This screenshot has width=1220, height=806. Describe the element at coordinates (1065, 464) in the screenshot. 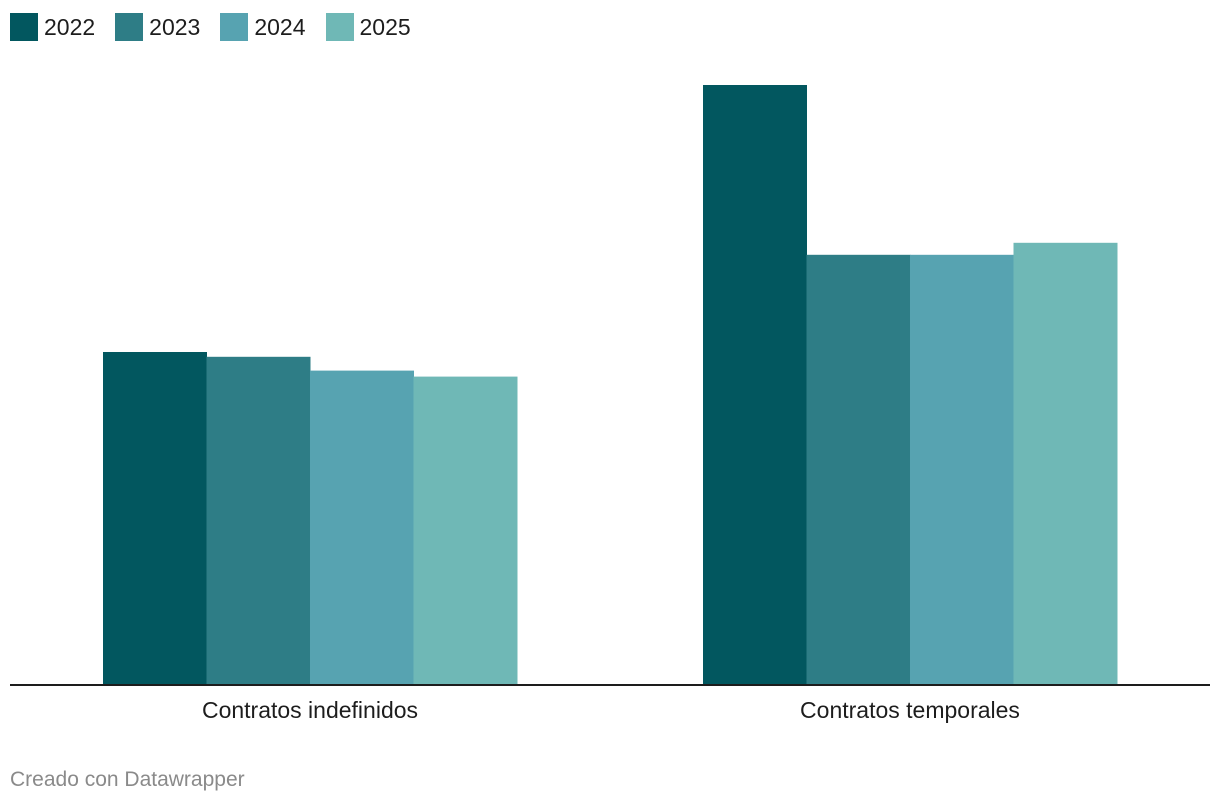

I see `bar-2025-temporales` at that location.